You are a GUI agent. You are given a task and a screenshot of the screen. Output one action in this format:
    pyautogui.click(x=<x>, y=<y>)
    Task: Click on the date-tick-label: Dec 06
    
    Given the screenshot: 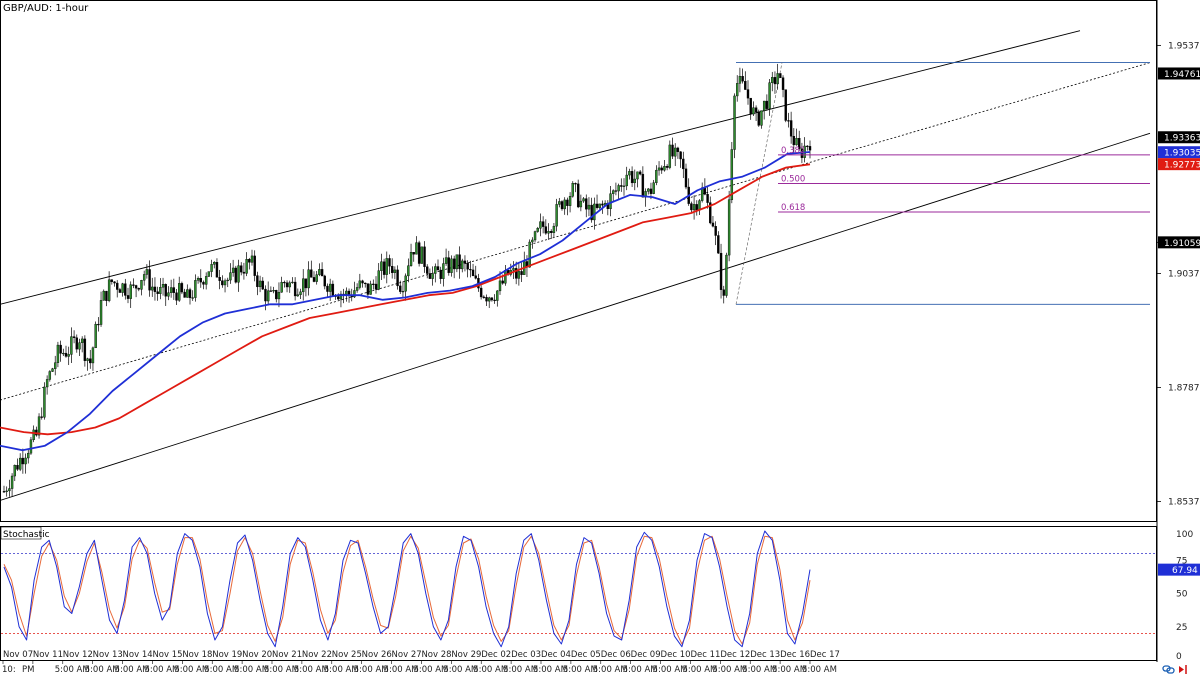 What is the action you would take?
    pyautogui.click(x=616, y=655)
    